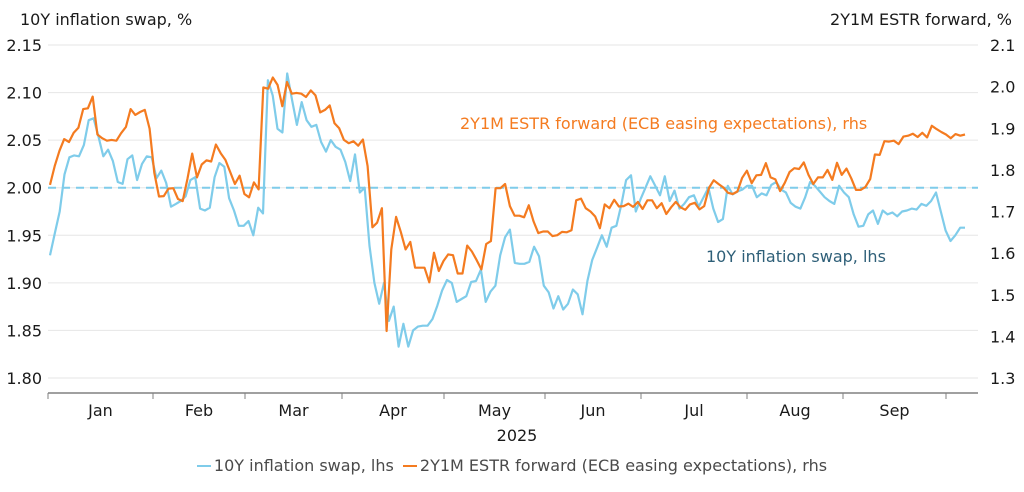  I want to click on y-right-tick-label: 2.1, so click(1002, 45).